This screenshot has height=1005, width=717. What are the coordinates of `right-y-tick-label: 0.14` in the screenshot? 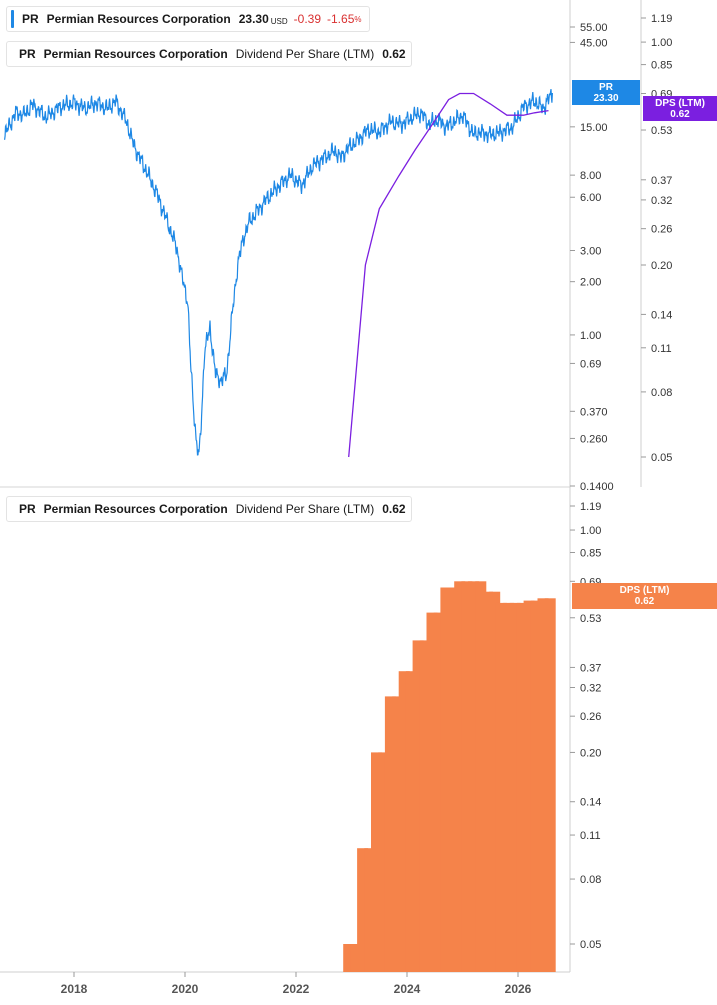 It's located at (661, 315).